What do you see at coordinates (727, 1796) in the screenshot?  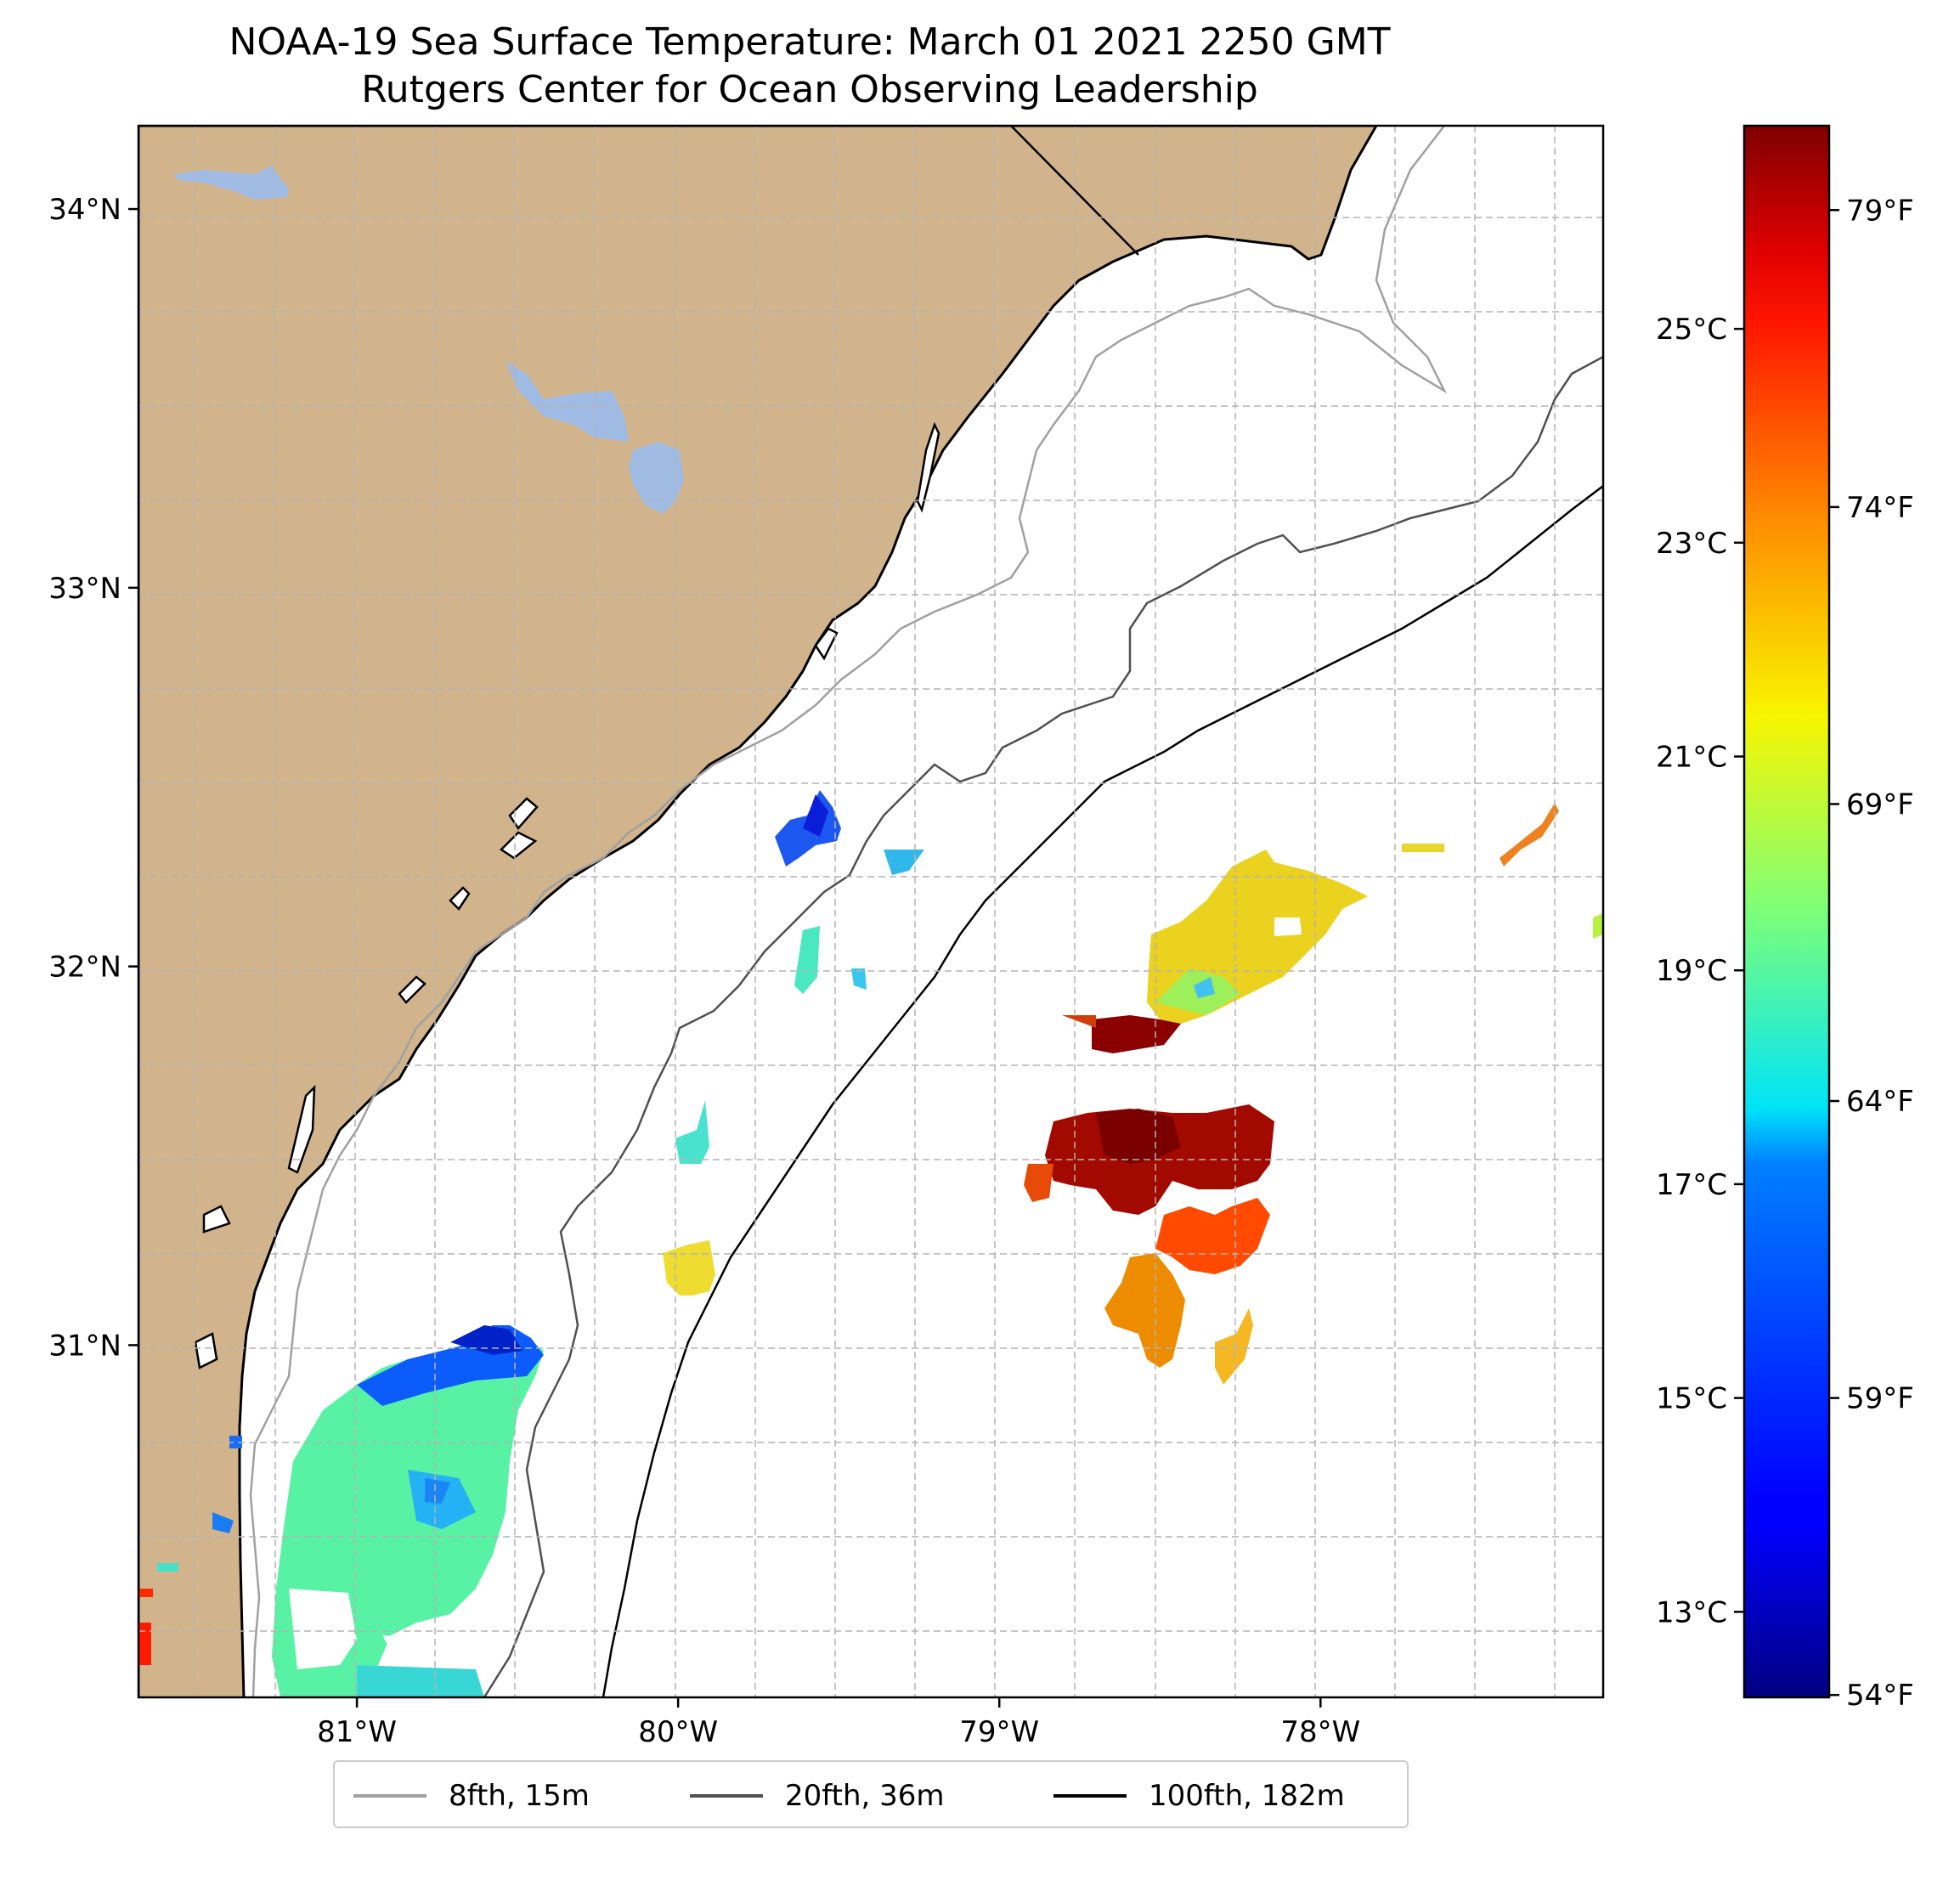 I see `legend-swatch-20fth` at bounding box center [727, 1796].